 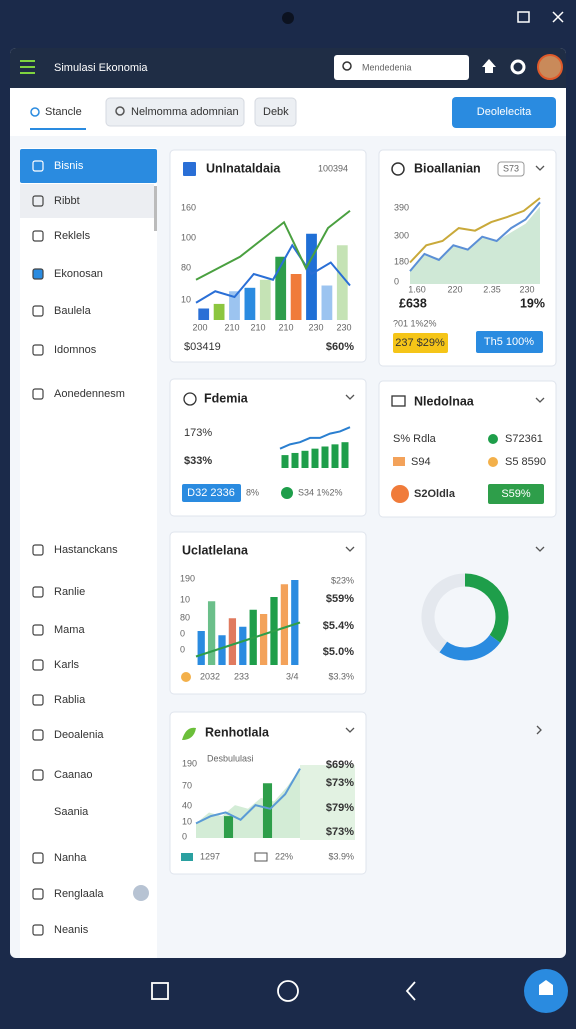 I want to click on label: 160, so click(x=188, y=207).